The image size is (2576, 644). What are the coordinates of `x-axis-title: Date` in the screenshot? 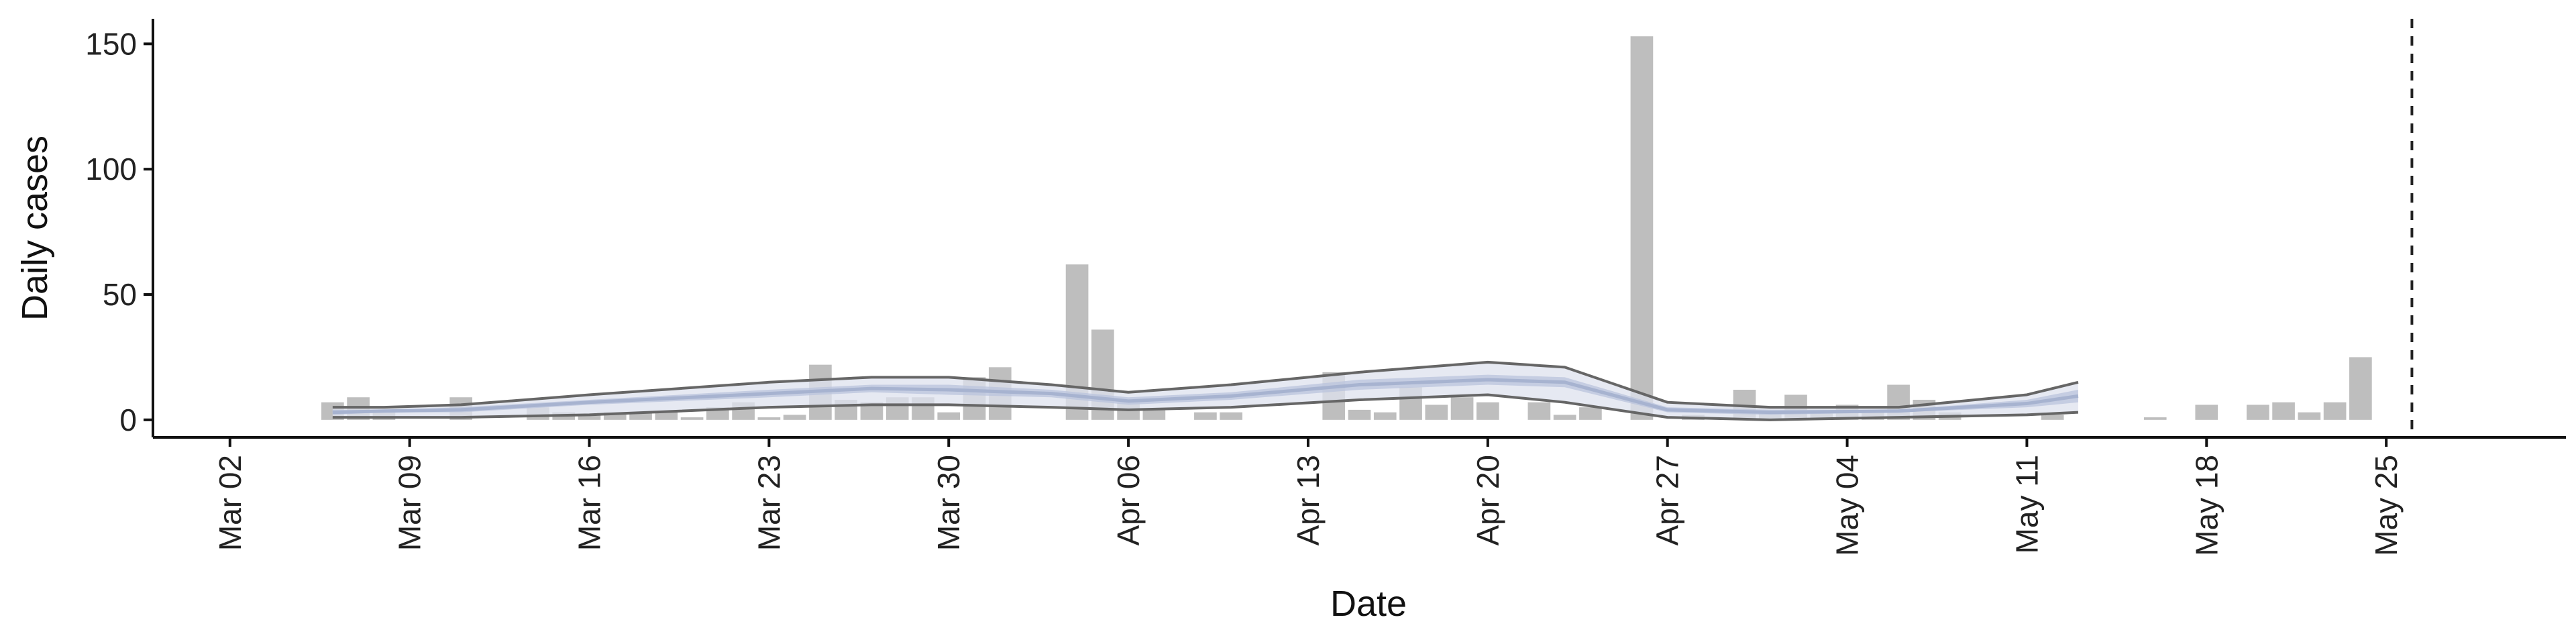 It's located at (1368, 604).